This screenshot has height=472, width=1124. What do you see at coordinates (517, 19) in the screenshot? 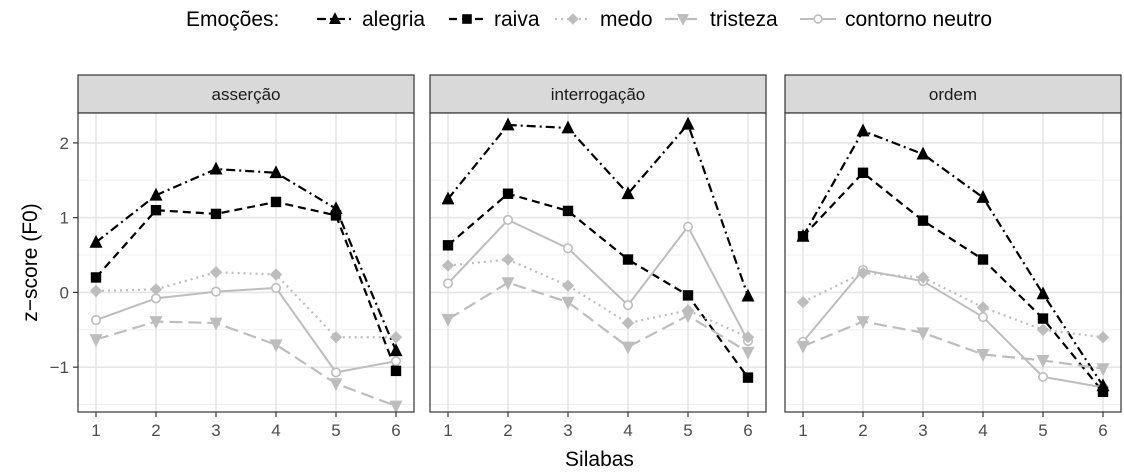
I see `legend-label: raiva` at bounding box center [517, 19].